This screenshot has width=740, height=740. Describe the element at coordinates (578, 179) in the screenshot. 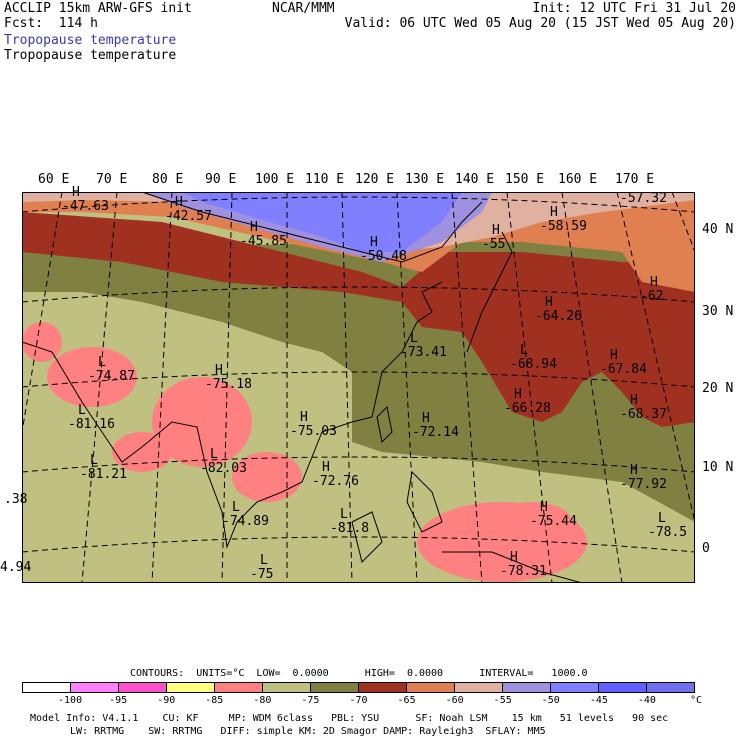

I see `lon-label: 160 E` at that location.